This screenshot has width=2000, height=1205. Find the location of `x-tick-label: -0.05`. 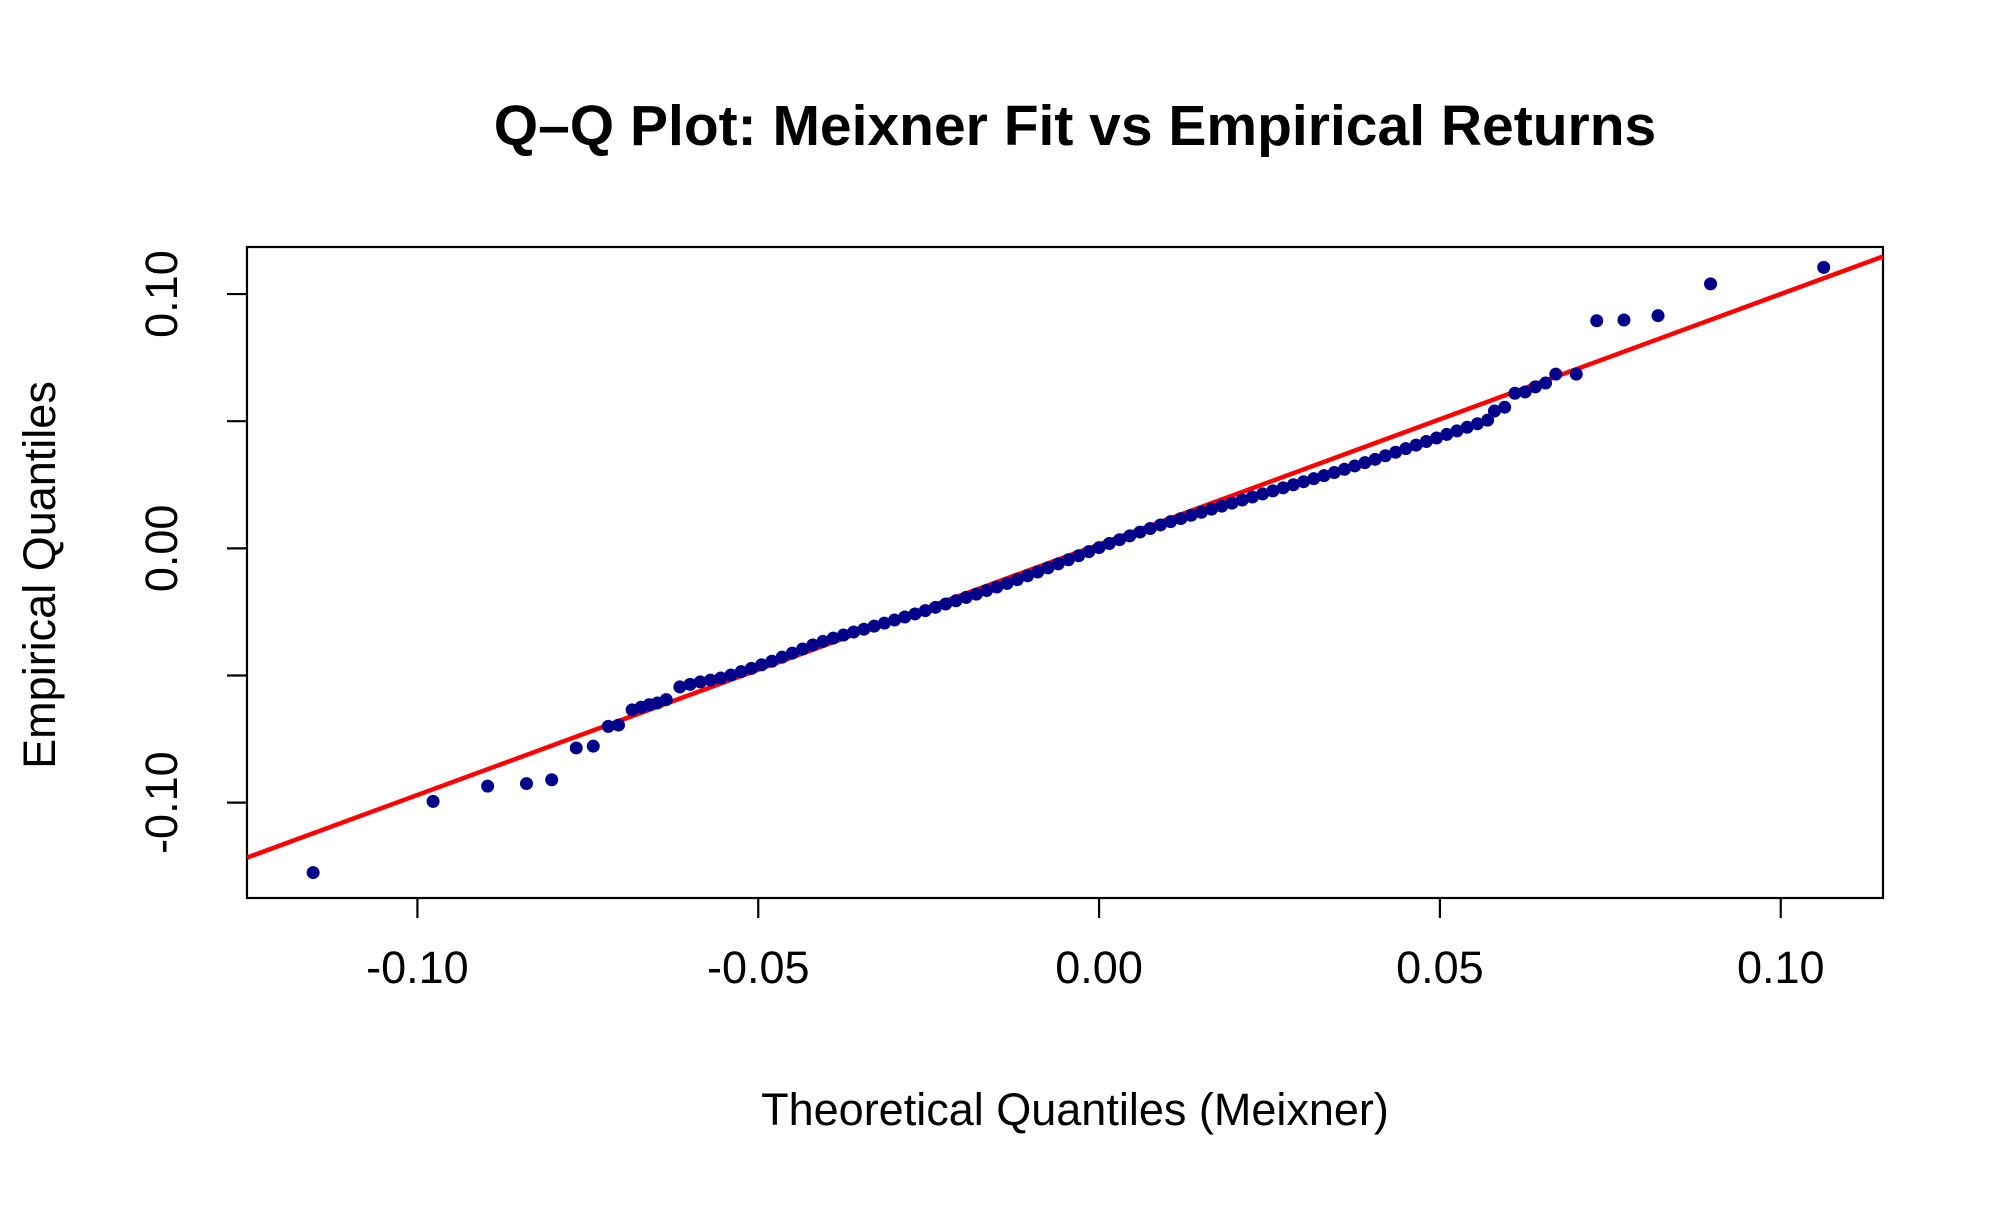

x-tick-label: -0.05 is located at coordinates (758, 967).